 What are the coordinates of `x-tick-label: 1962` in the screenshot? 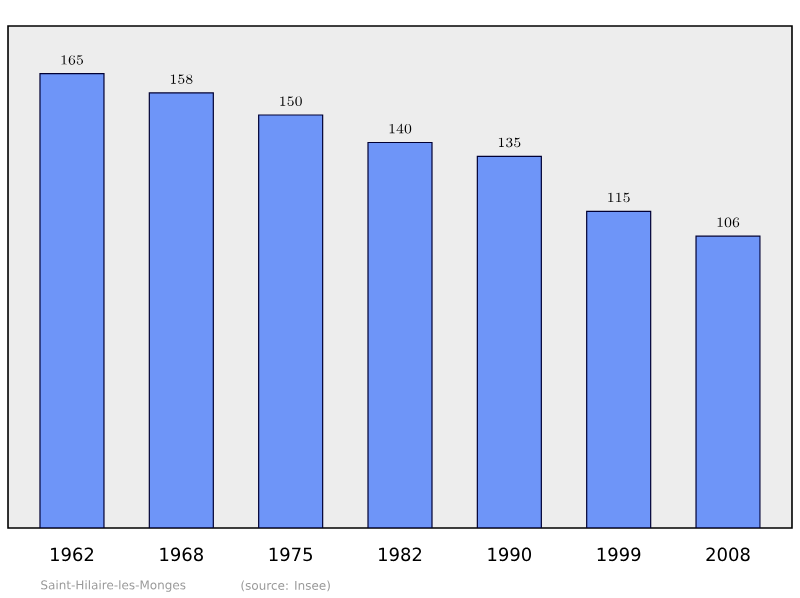 It's located at (72, 554).